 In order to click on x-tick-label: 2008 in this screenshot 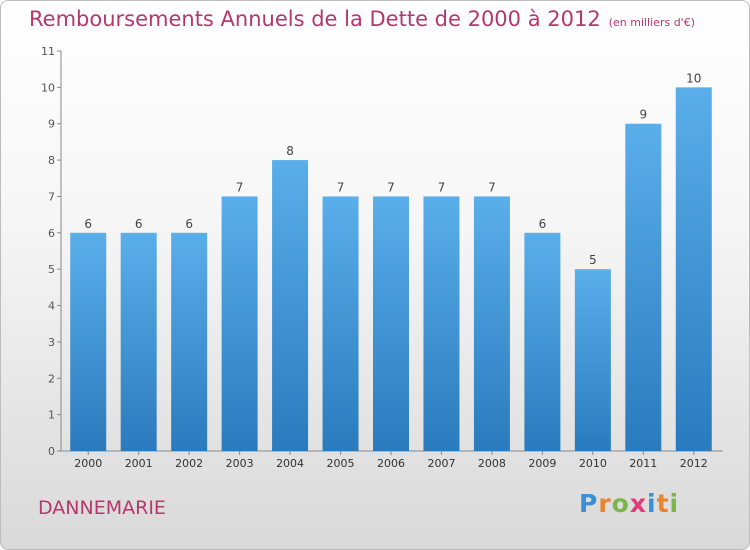, I will do `click(492, 463)`.